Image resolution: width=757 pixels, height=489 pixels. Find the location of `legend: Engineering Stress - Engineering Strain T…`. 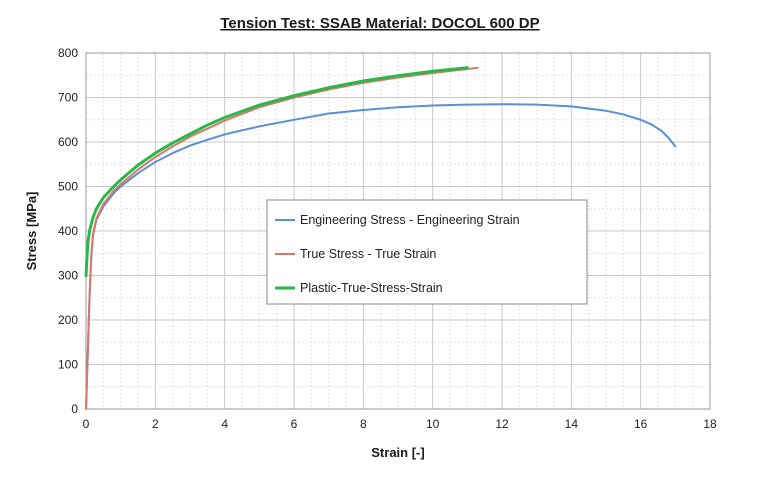

legend: Engineering Stress - Engineering Strain T… is located at coordinates (427, 252).